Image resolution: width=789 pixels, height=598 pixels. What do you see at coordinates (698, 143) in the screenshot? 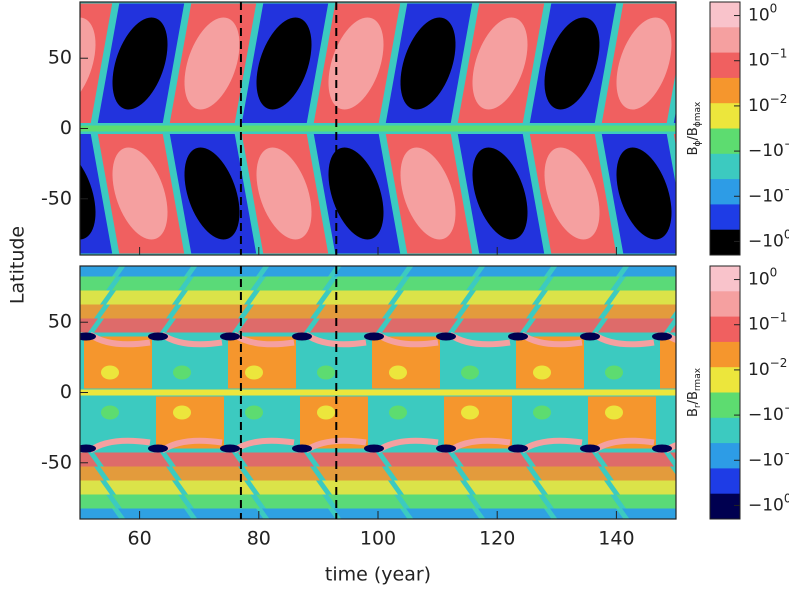
I see `colorbar-title-sub: ϕ` at bounding box center [698, 143].